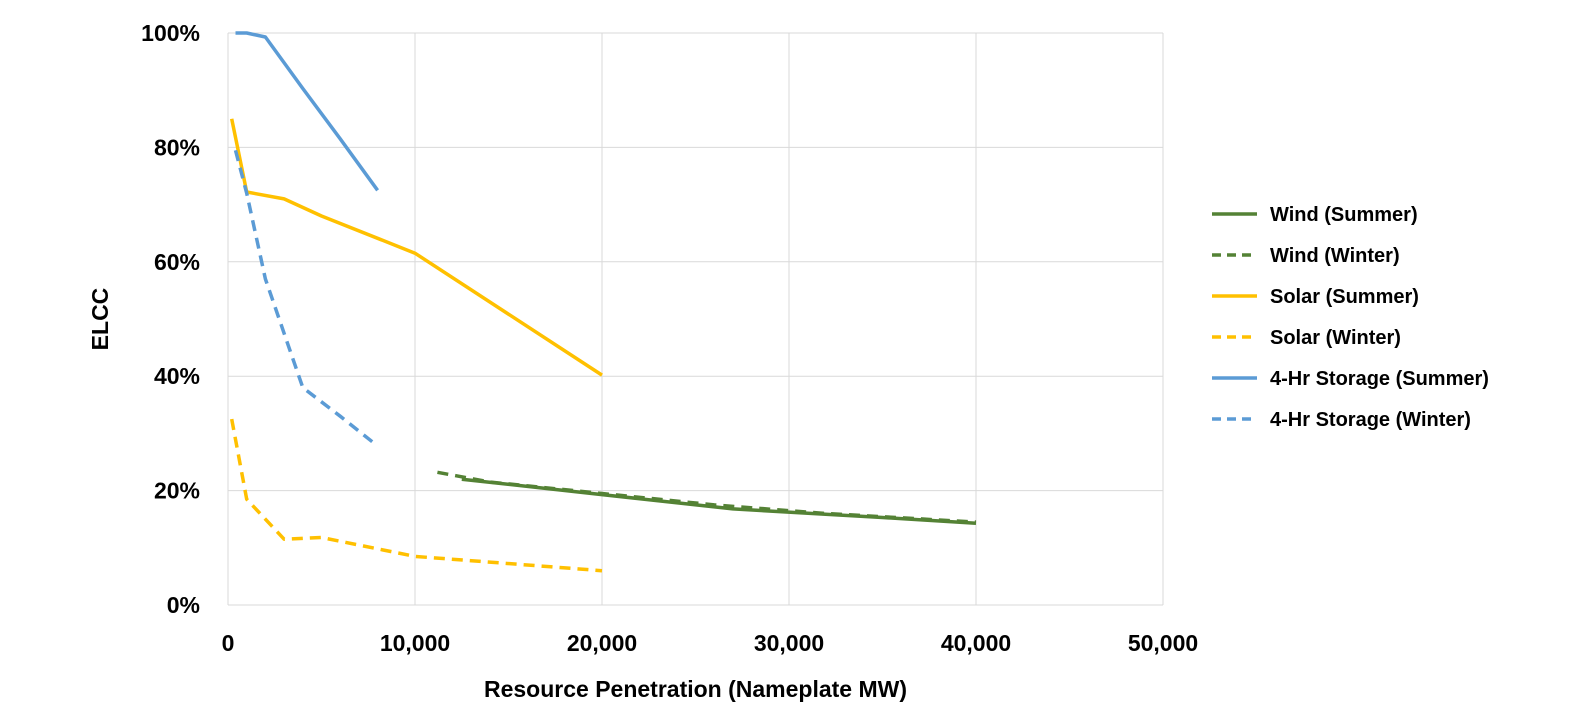  What do you see at coordinates (719, 501) in the screenshot?
I see `series-line-wind-summer` at bounding box center [719, 501].